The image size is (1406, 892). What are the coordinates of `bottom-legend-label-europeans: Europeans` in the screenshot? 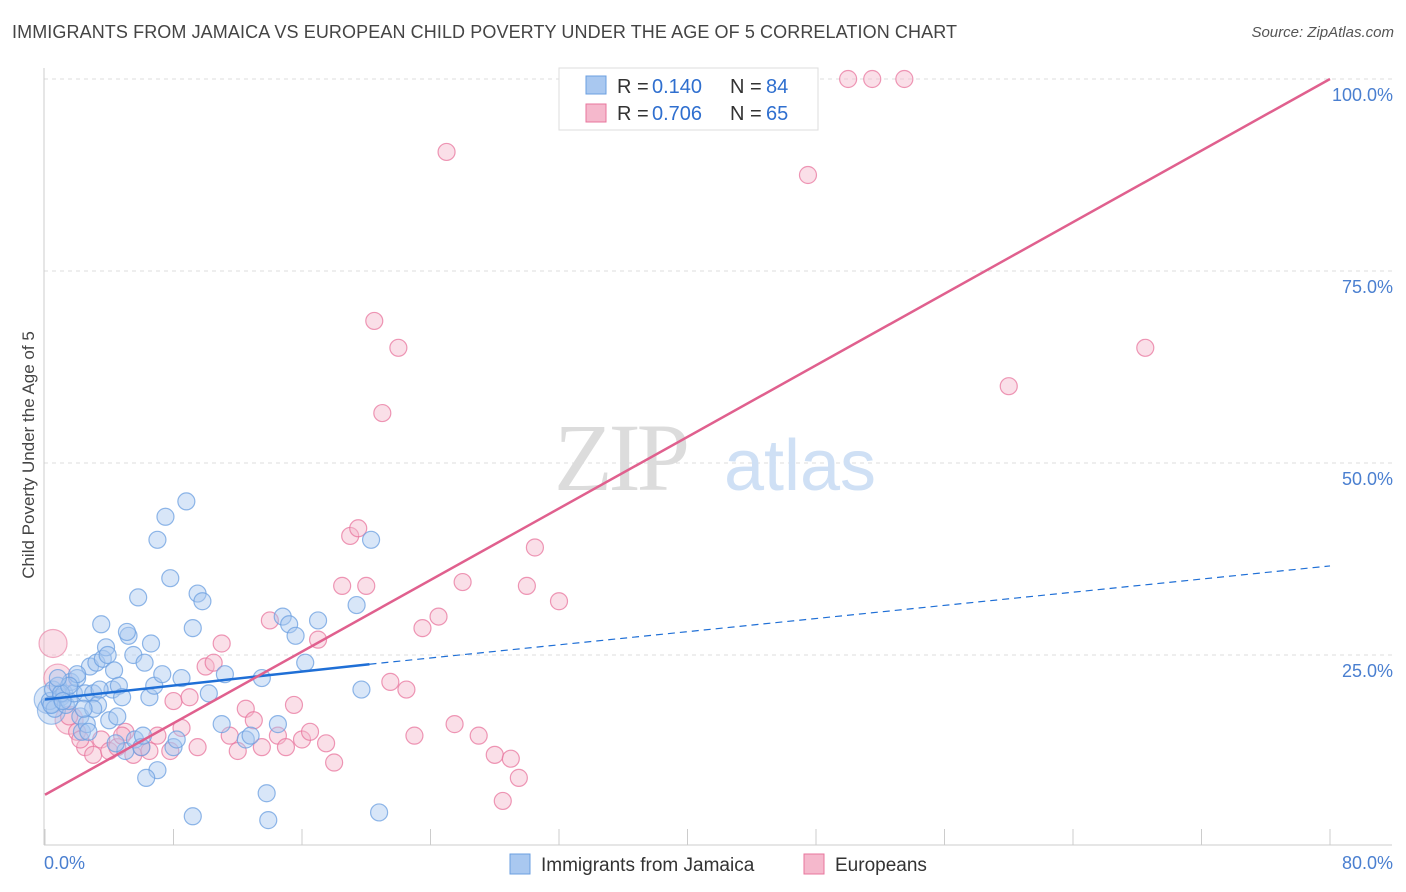 It's located at (881, 865).